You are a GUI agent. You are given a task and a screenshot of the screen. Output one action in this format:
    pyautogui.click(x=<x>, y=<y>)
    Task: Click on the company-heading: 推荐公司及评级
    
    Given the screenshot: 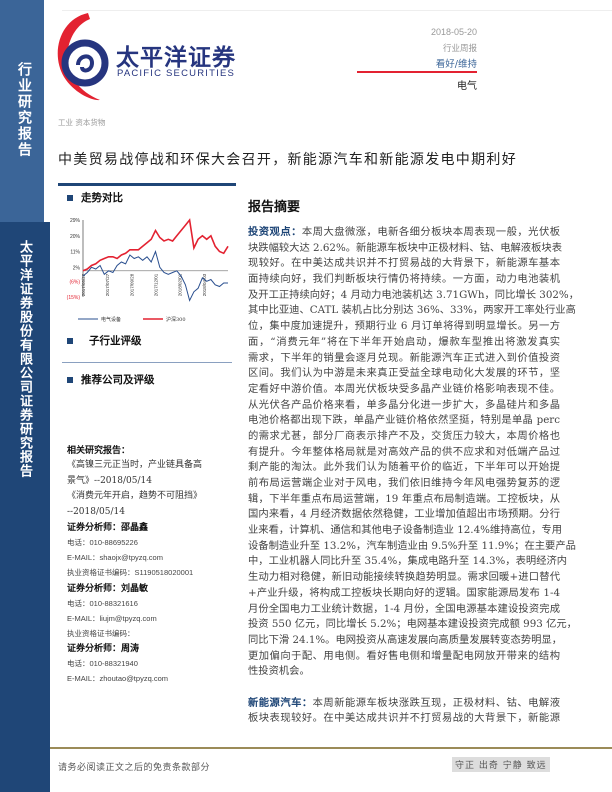 What is the action you would take?
    pyautogui.click(x=111, y=379)
    